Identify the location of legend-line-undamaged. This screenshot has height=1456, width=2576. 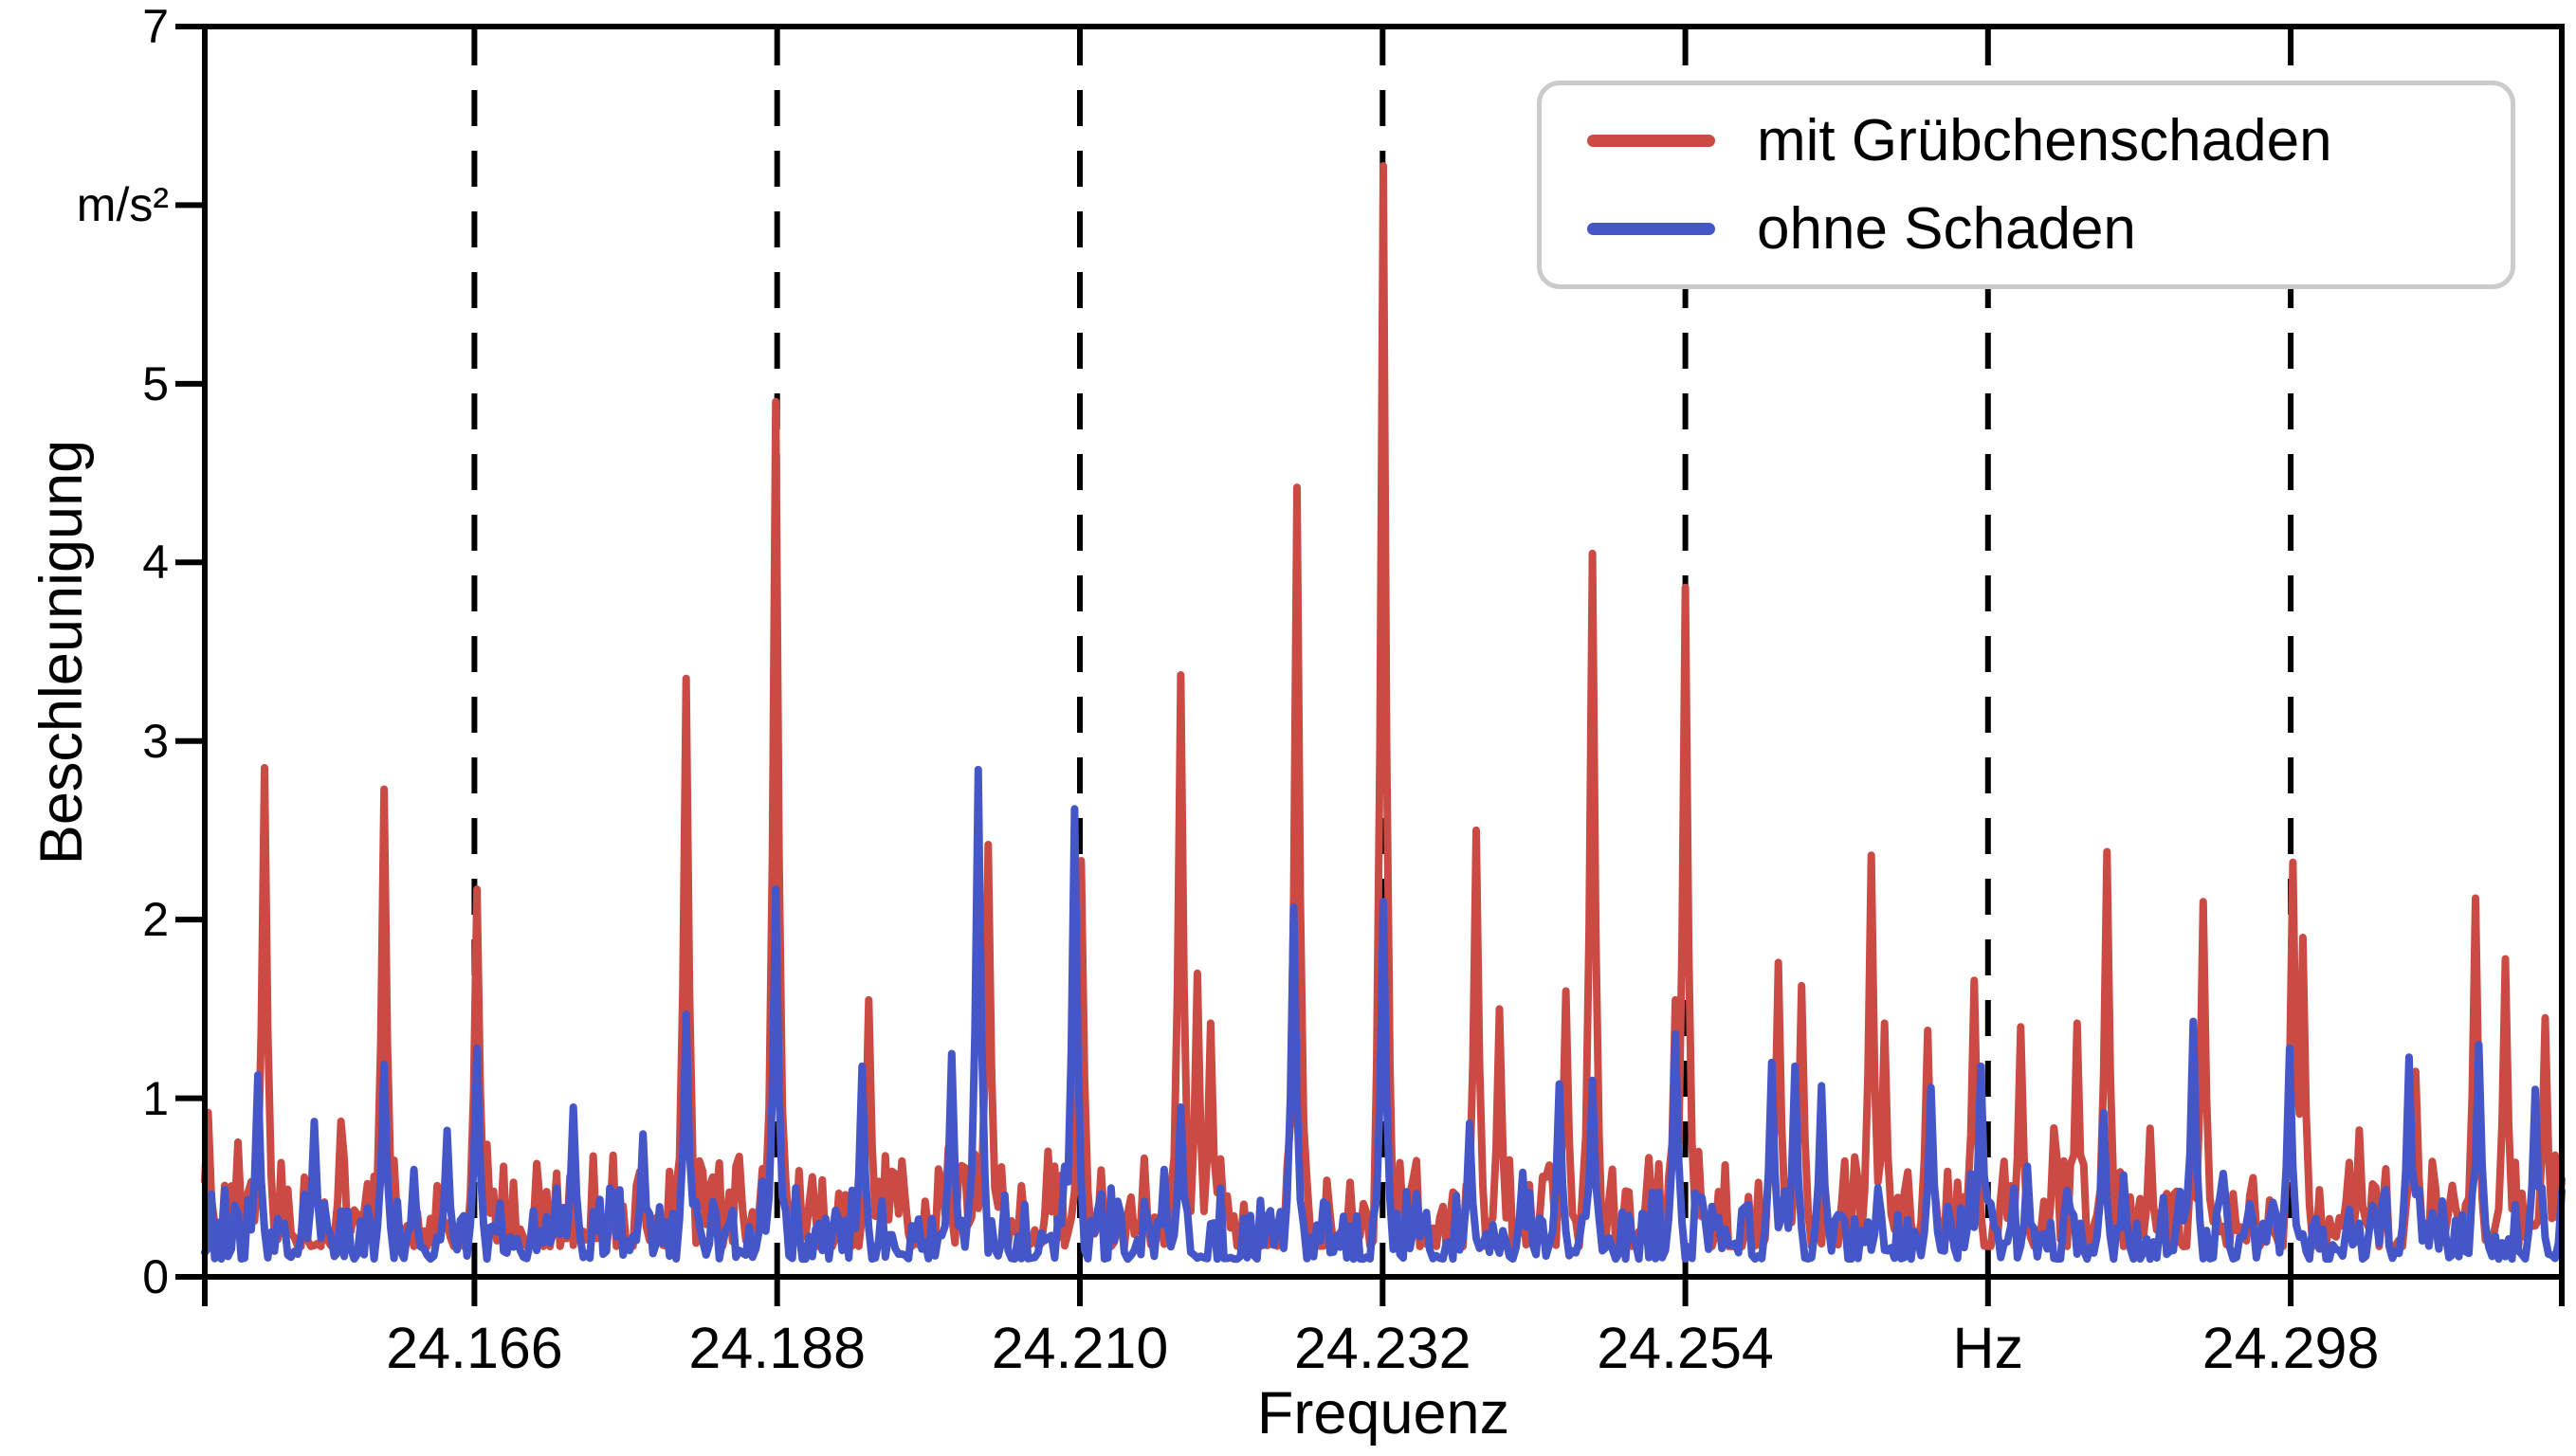
(1651, 229).